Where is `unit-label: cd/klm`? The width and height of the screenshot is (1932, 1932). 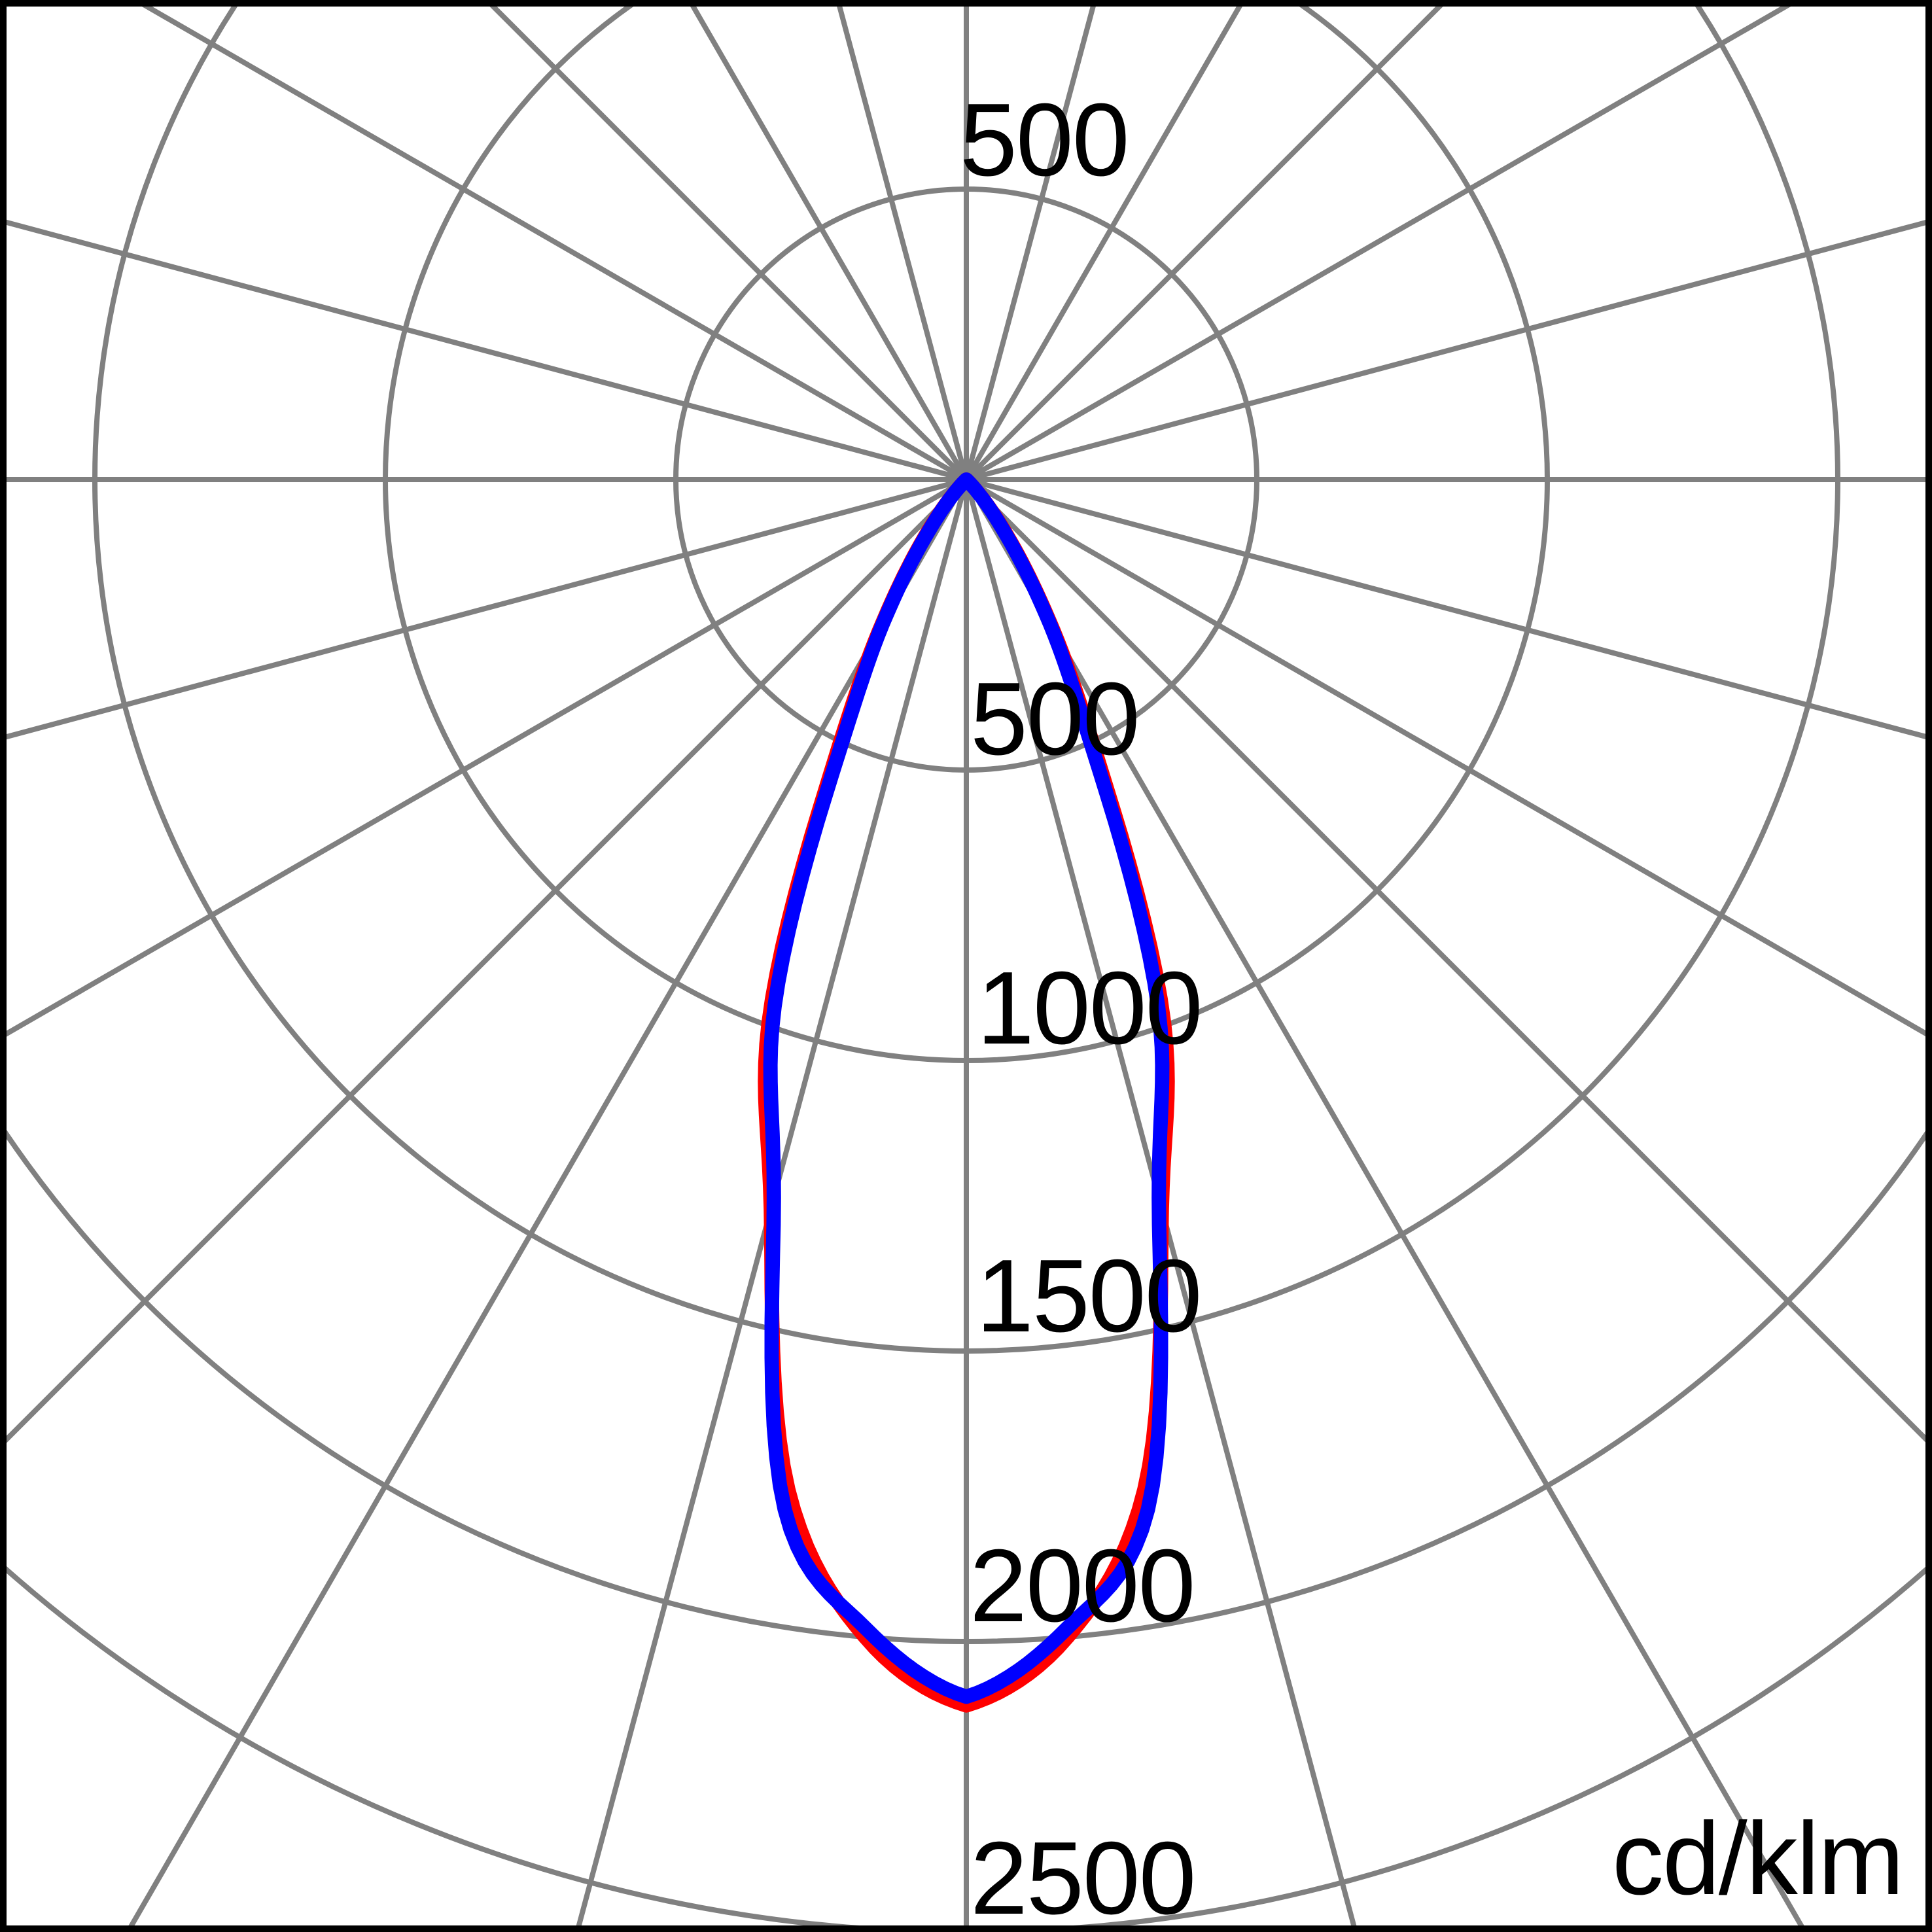 unit-label: cd/klm is located at coordinates (1758, 1858).